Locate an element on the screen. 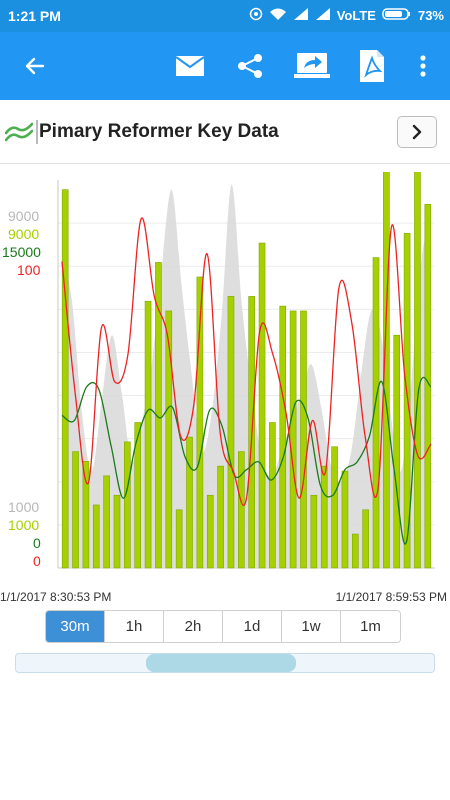 This screenshot has height=800, width=450. email-button is located at coordinates (190, 66).